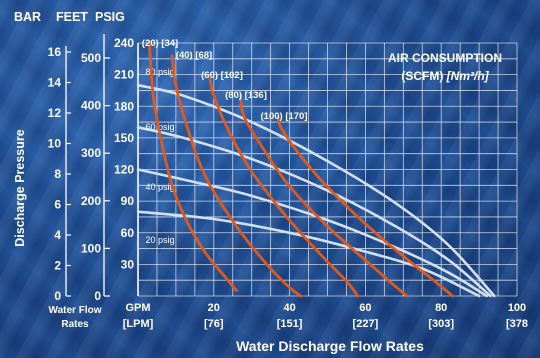 The width and height of the screenshot is (540, 358). Describe the element at coordinates (138, 324) in the screenshot. I see `x-unit-lpm: [LPM]` at that location.